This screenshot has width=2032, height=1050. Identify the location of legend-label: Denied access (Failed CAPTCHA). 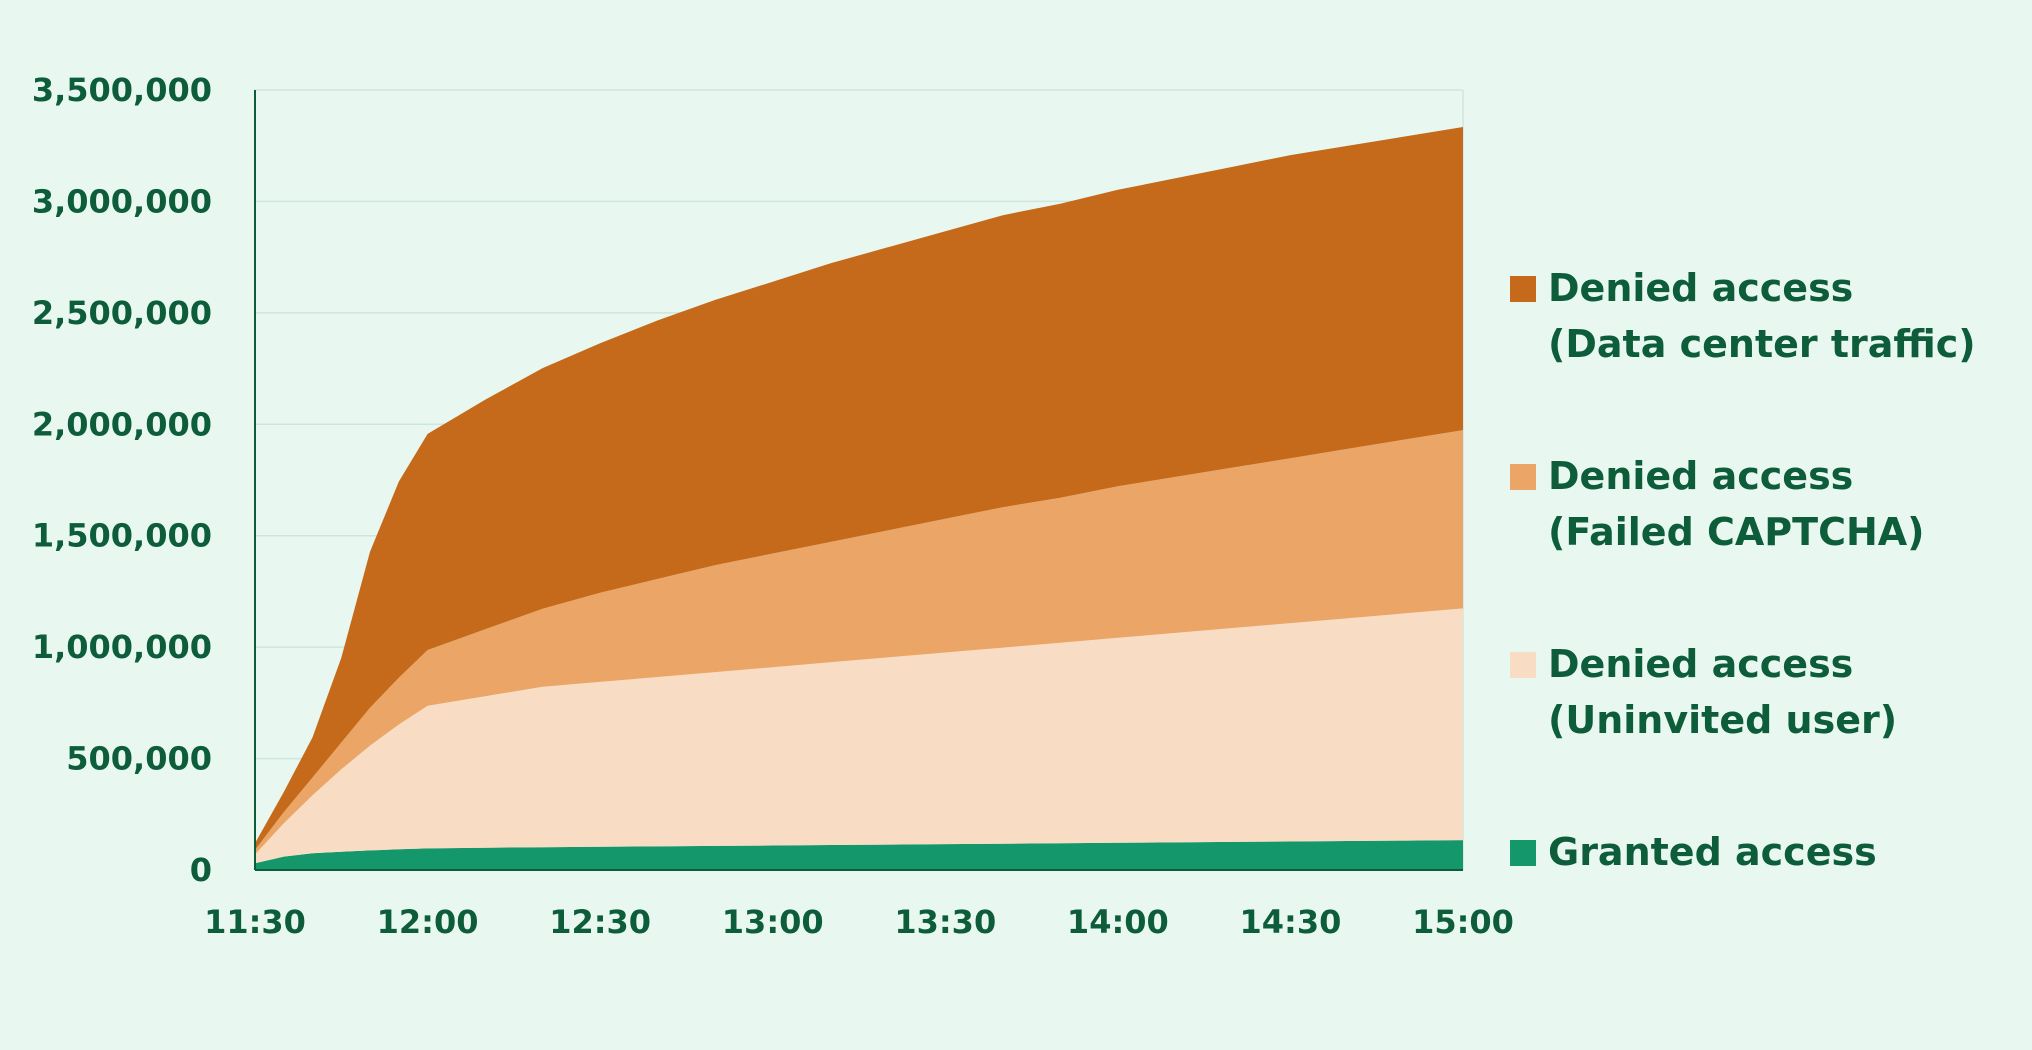
(1736, 504).